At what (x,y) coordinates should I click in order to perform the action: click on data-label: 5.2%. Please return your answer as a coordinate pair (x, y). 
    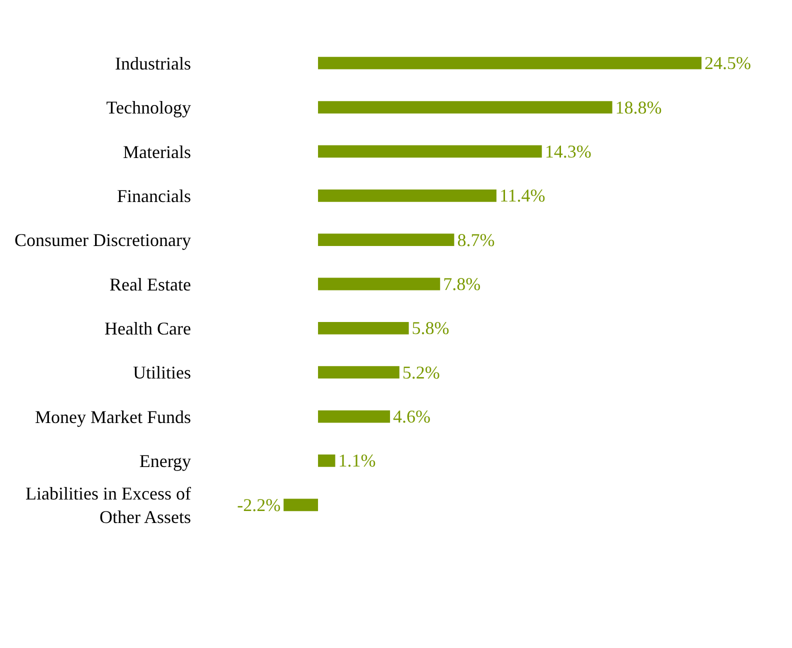
    Looking at the image, I should click on (421, 372).